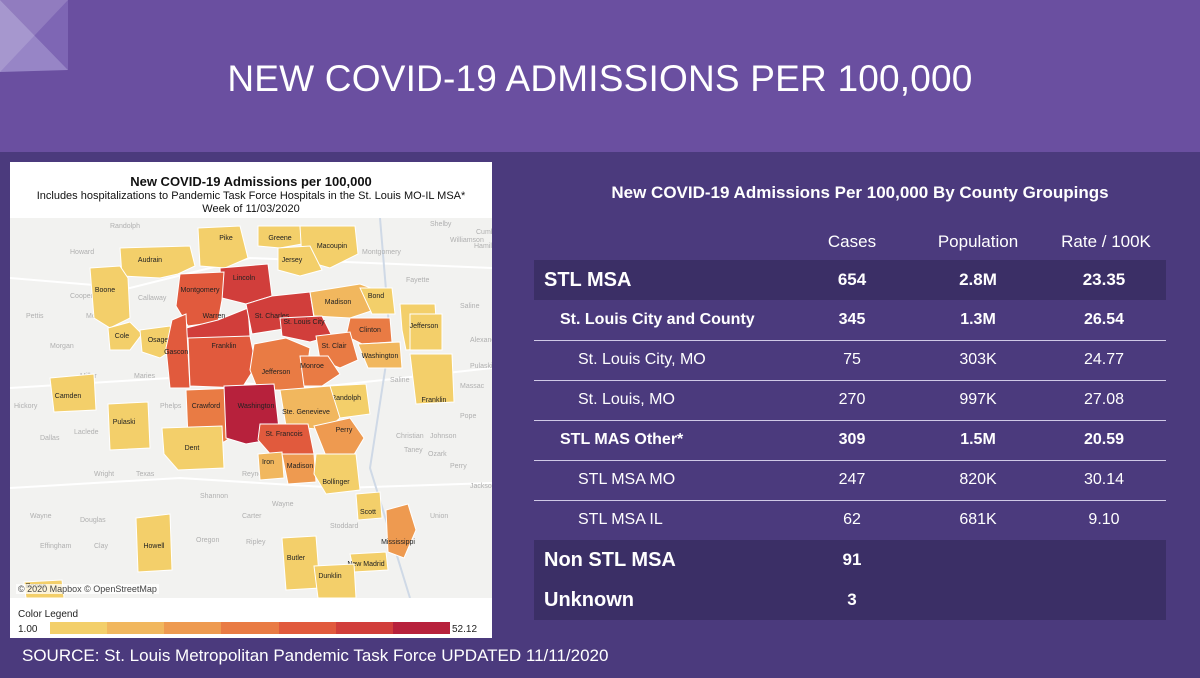 This screenshot has width=1200, height=678. Describe the element at coordinates (200, 290) in the screenshot. I see `county-label: Montgomery` at that location.